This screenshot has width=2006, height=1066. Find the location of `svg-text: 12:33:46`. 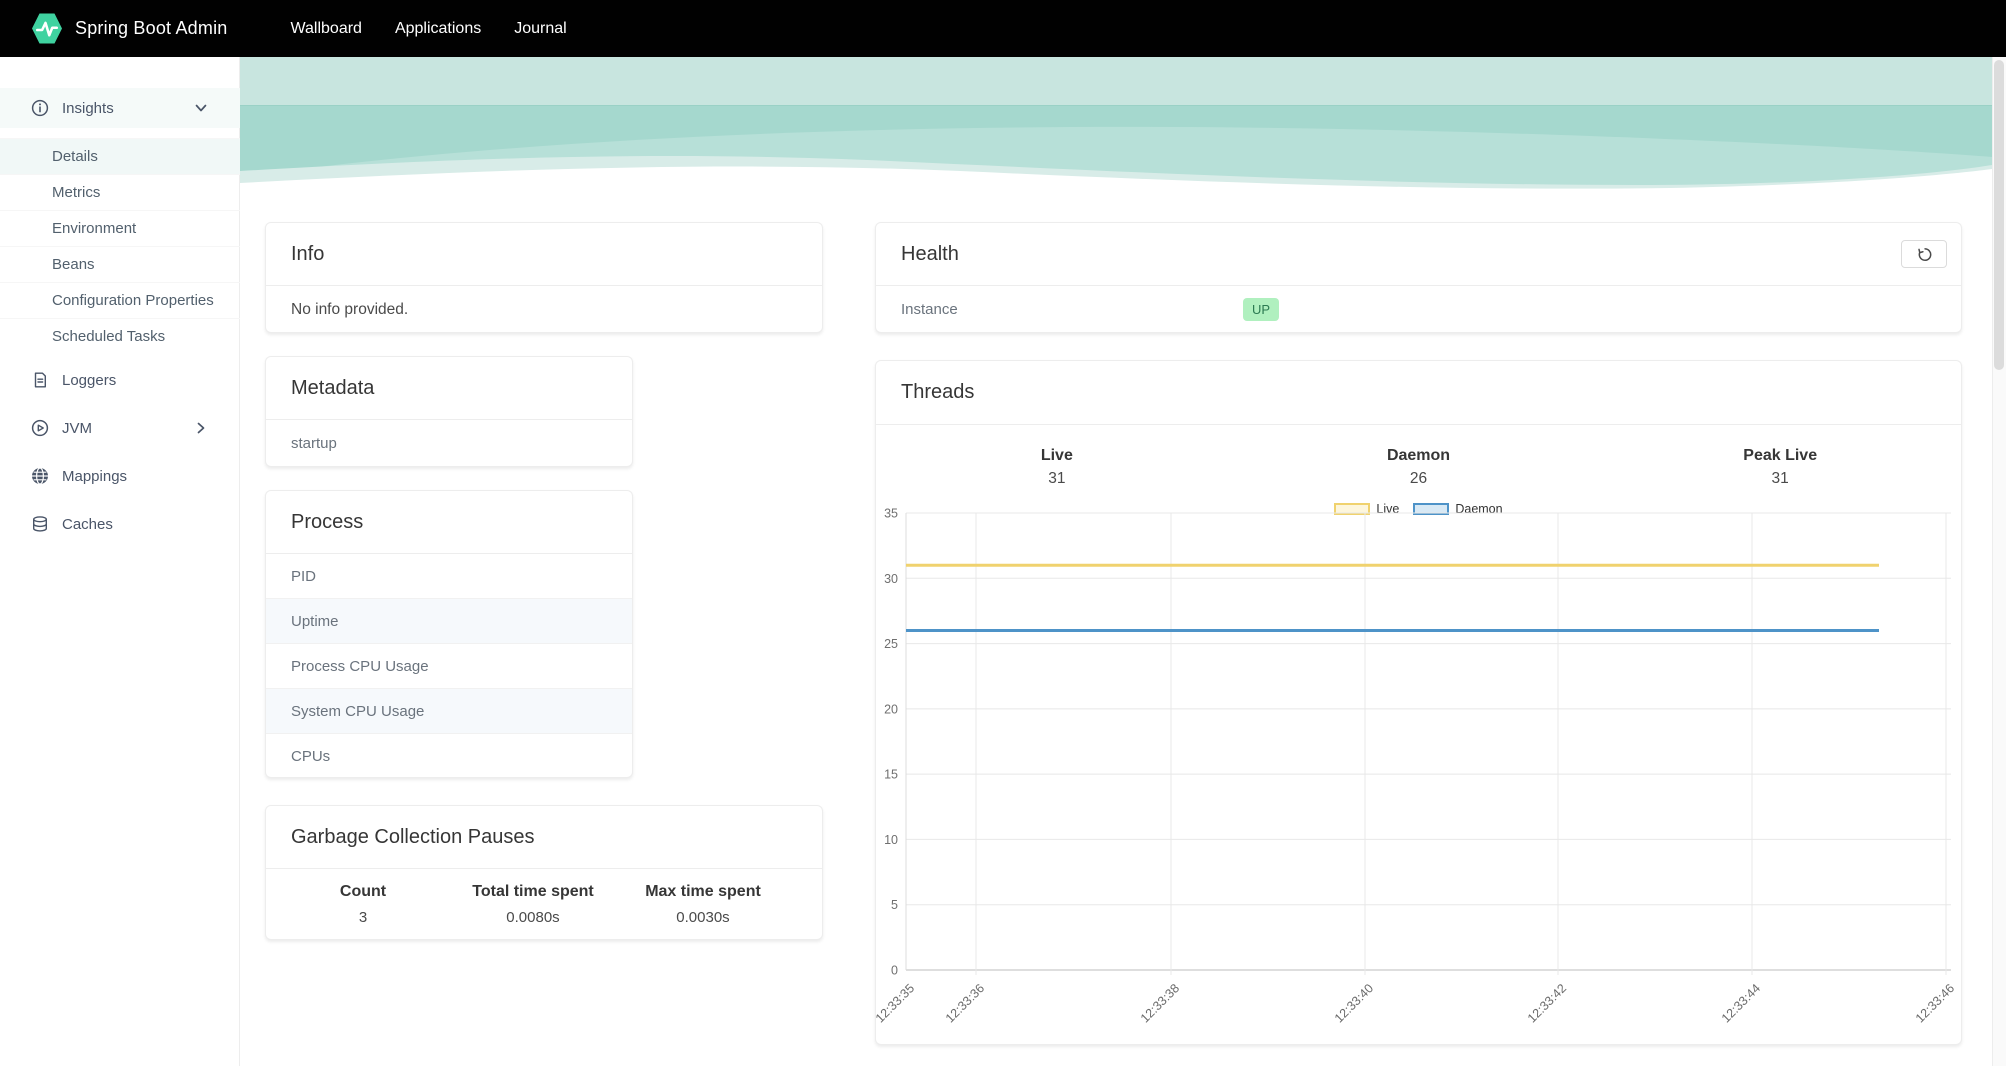

svg-text: 12:33:46 is located at coordinates (1935, 1003).